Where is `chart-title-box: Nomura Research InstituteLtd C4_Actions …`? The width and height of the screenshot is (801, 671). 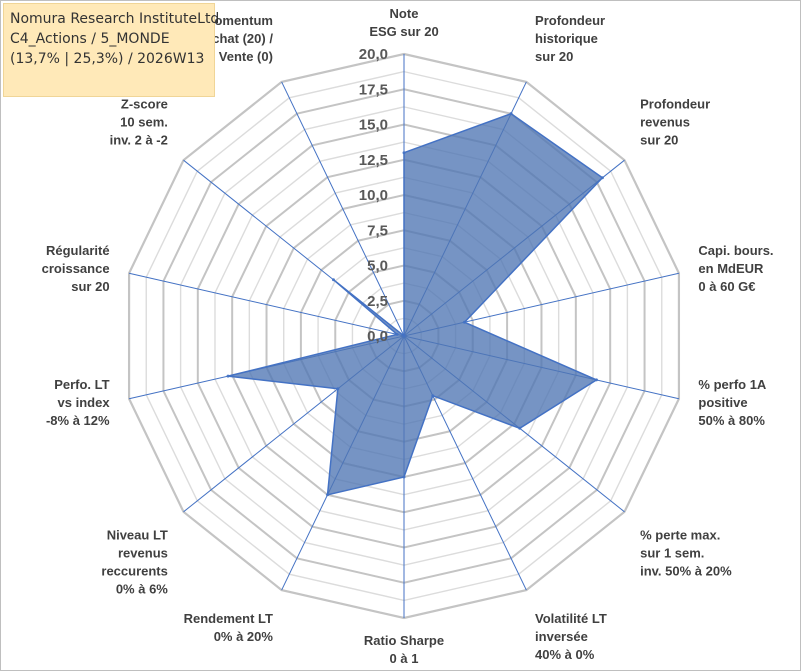
chart-title-box: Nomura Research InstituteLtd C4_Actions … is located at coordinates (111, 50).